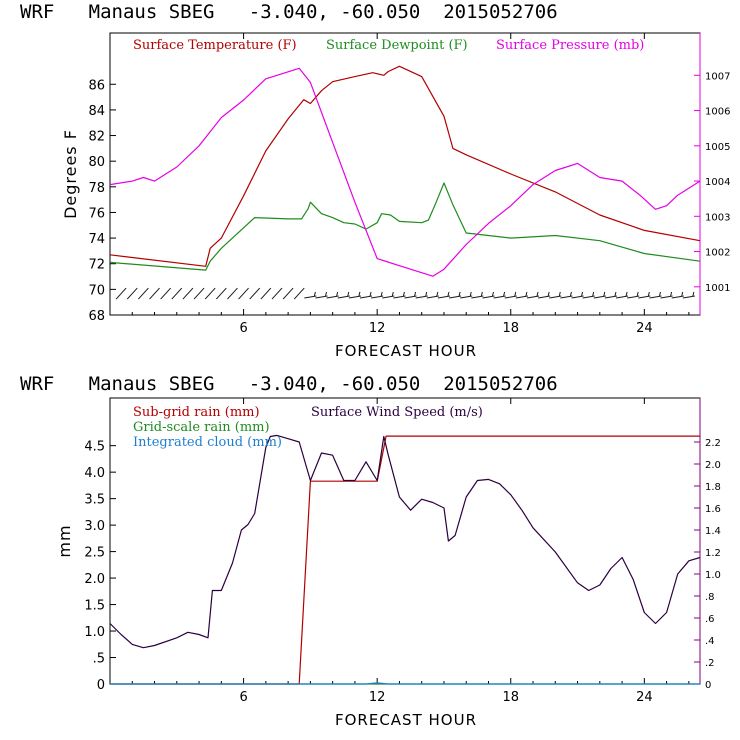 The width and height of the screenshot is (740, 740). Describe the element at coordinates (96, 188) in the screenshot. I see `y-tick-label: 78` at that location.